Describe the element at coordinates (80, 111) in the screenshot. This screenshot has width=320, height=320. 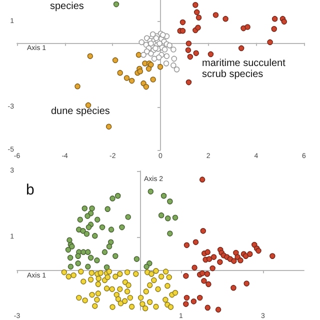
I see `annotation: dune species` at that location.